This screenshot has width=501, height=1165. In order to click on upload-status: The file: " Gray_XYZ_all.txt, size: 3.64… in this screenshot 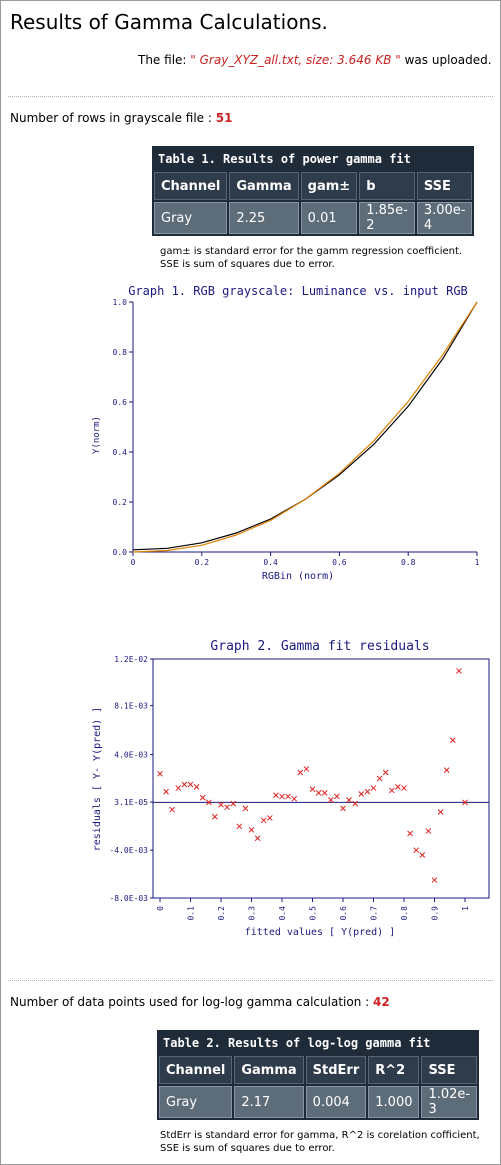, I will do `click(315, 60)`.